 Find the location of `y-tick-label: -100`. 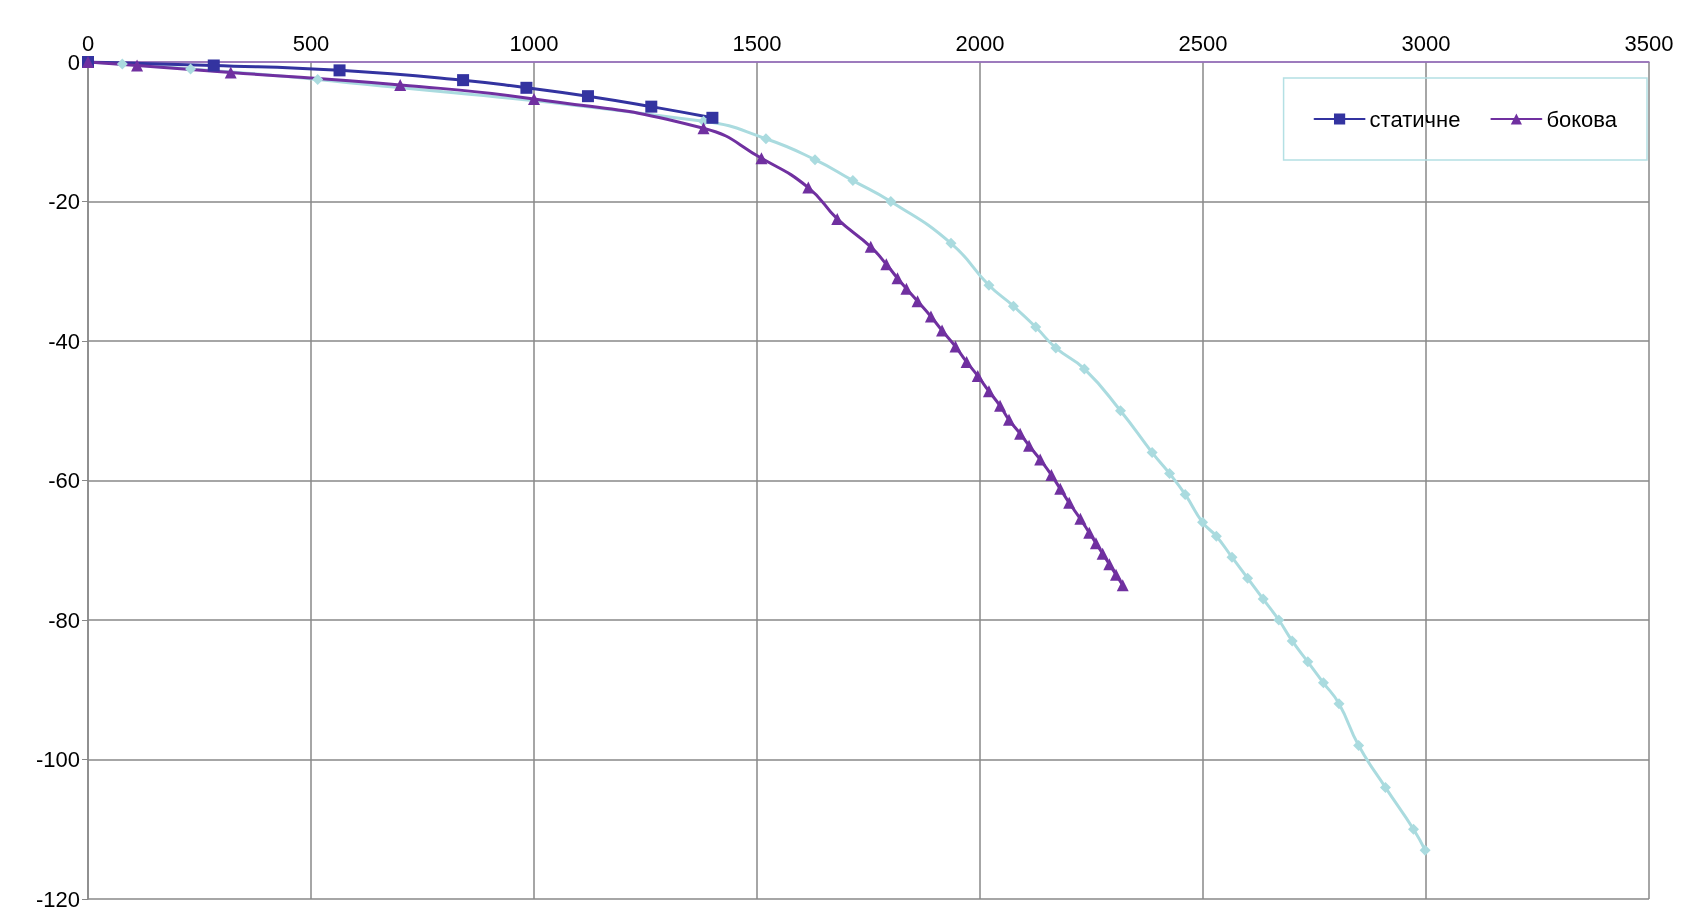

y-tick-label: -100 is located at coordinates (57, 759).